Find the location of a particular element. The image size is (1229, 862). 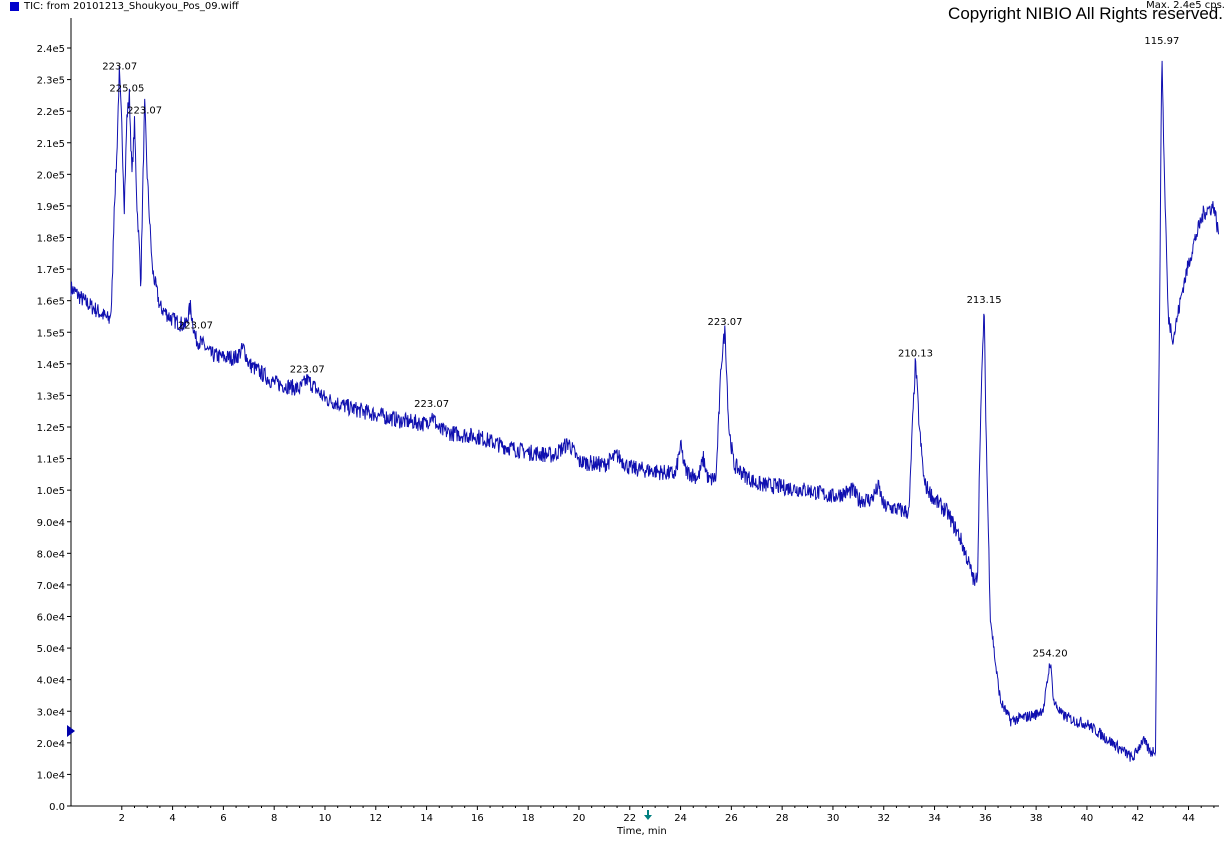

y-tick-label: 1.6e5 is located at coordinates (51, 302).